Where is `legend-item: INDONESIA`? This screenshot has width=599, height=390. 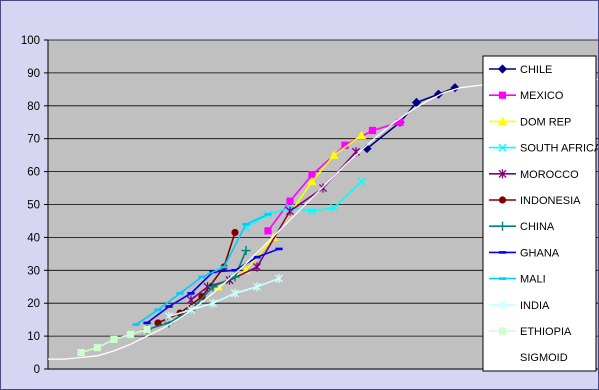 legend-item: INDONESIA is located at coordinates (535, 201).